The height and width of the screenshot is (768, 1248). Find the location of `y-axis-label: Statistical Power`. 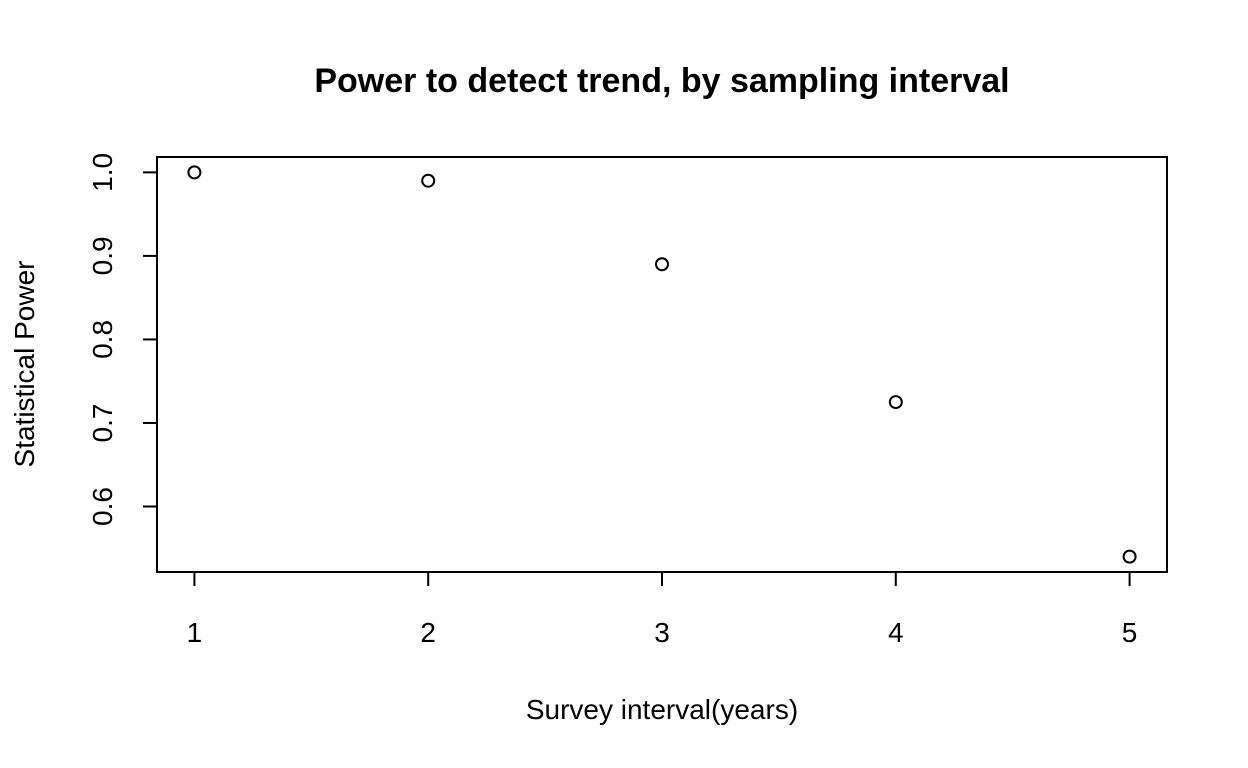

y-axis-label: Statistical Power is located at coordinates (24, 364).